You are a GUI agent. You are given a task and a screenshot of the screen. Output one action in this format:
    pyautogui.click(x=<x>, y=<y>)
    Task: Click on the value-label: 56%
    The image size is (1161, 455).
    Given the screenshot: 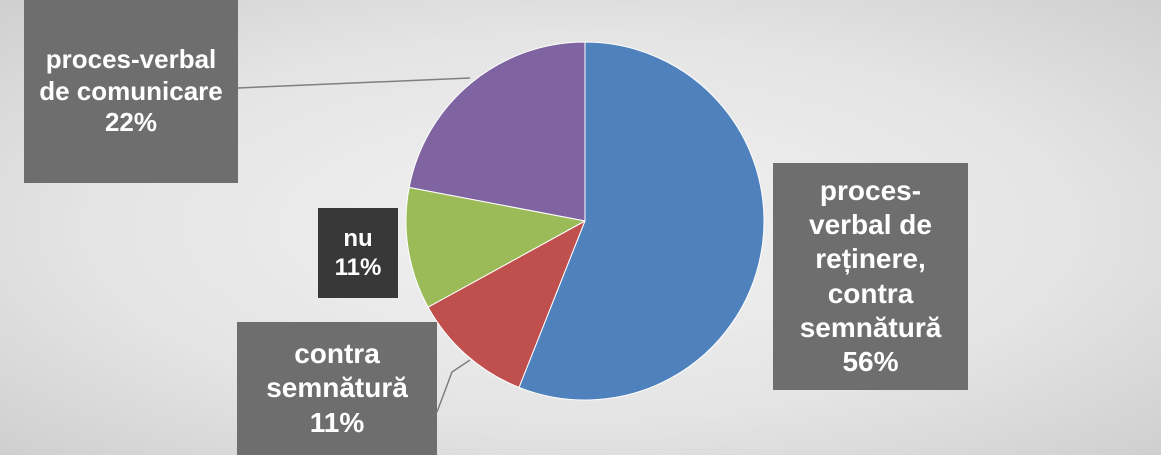 What is the action you would take?
    pyautogui.click(x=870, y=361)
    